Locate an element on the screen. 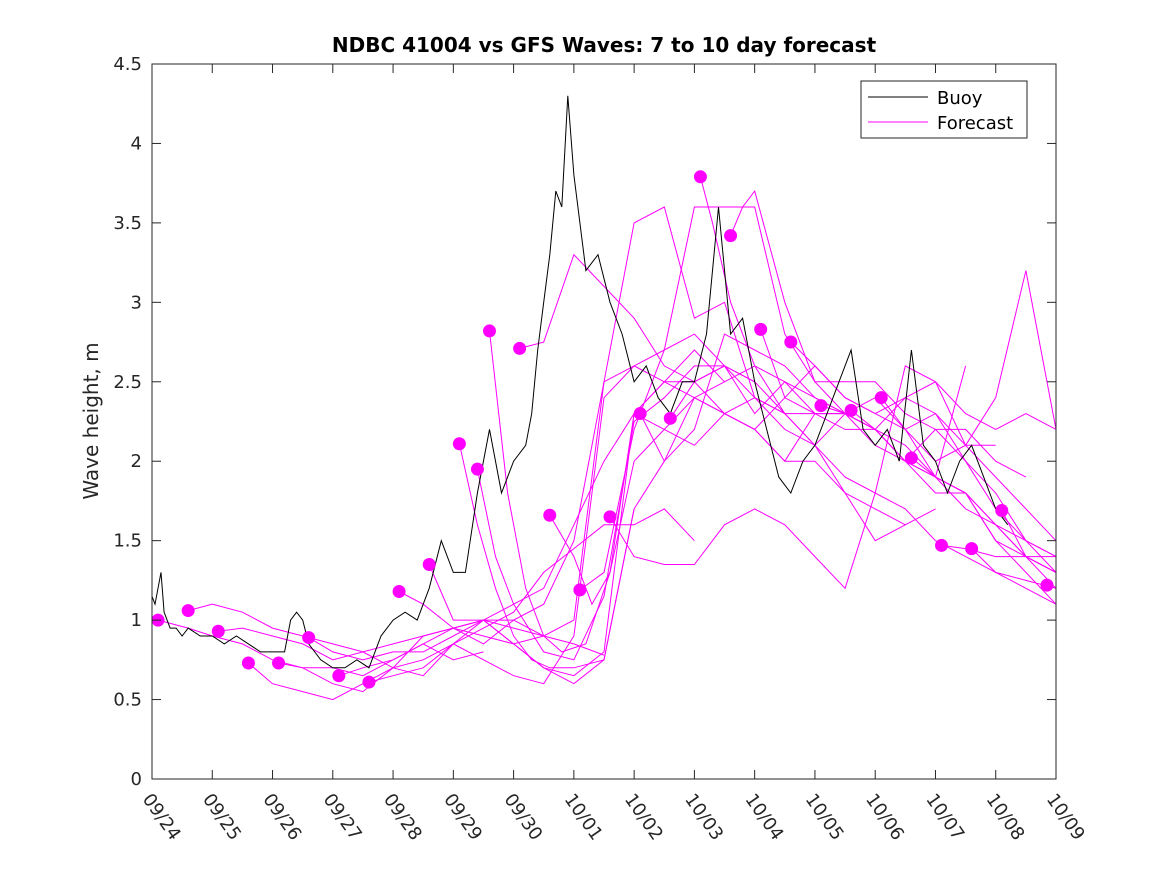  y-tick-label: 2.5 is located at coordinates (127, 382).